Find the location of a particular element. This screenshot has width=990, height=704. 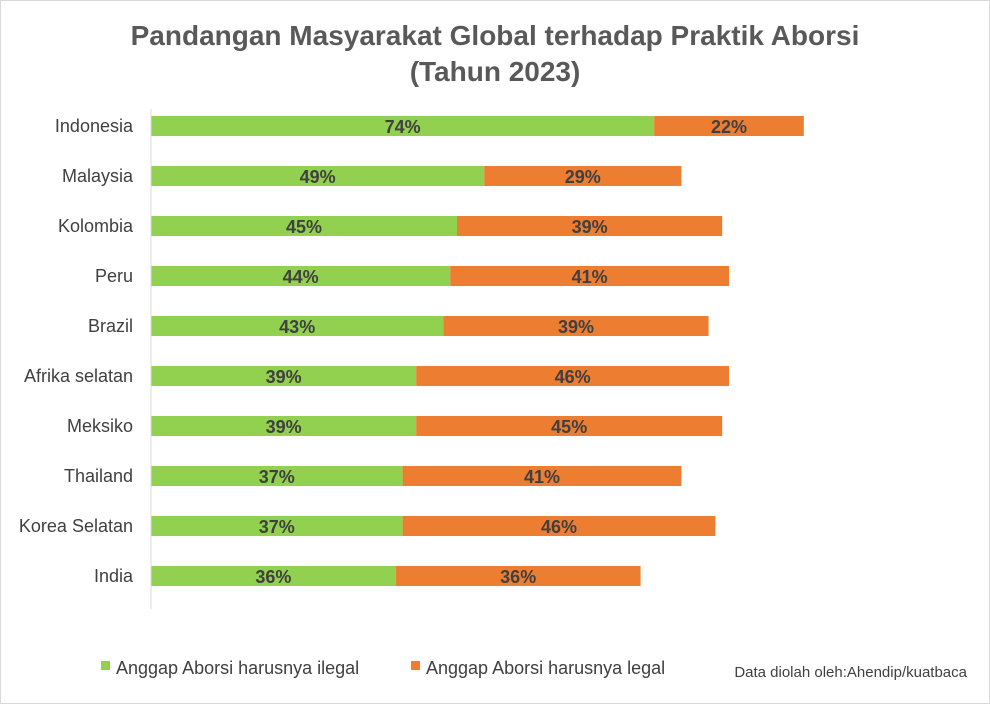

bar-legal-peru is located at coordinates (589, 276).